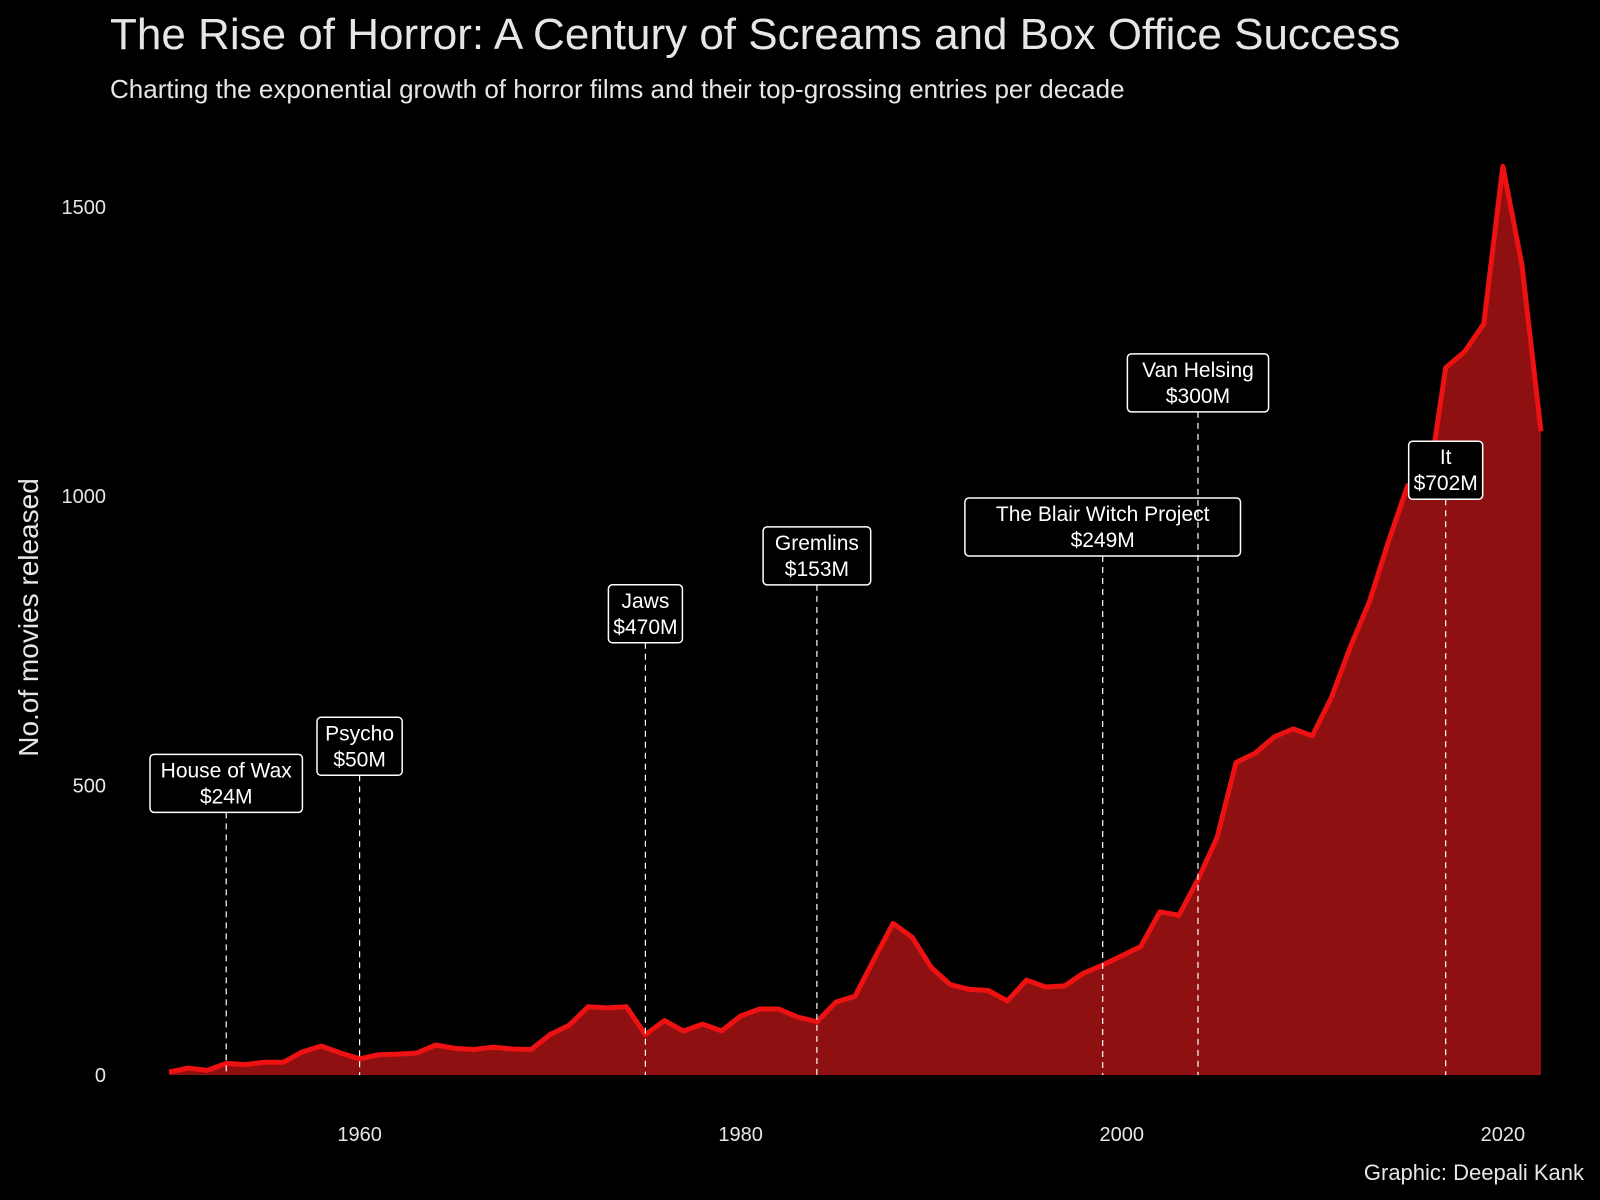 The height and width of the screenshot is (1200, 1600). I want to click on y-tick-label: 500, so click(89, 787).